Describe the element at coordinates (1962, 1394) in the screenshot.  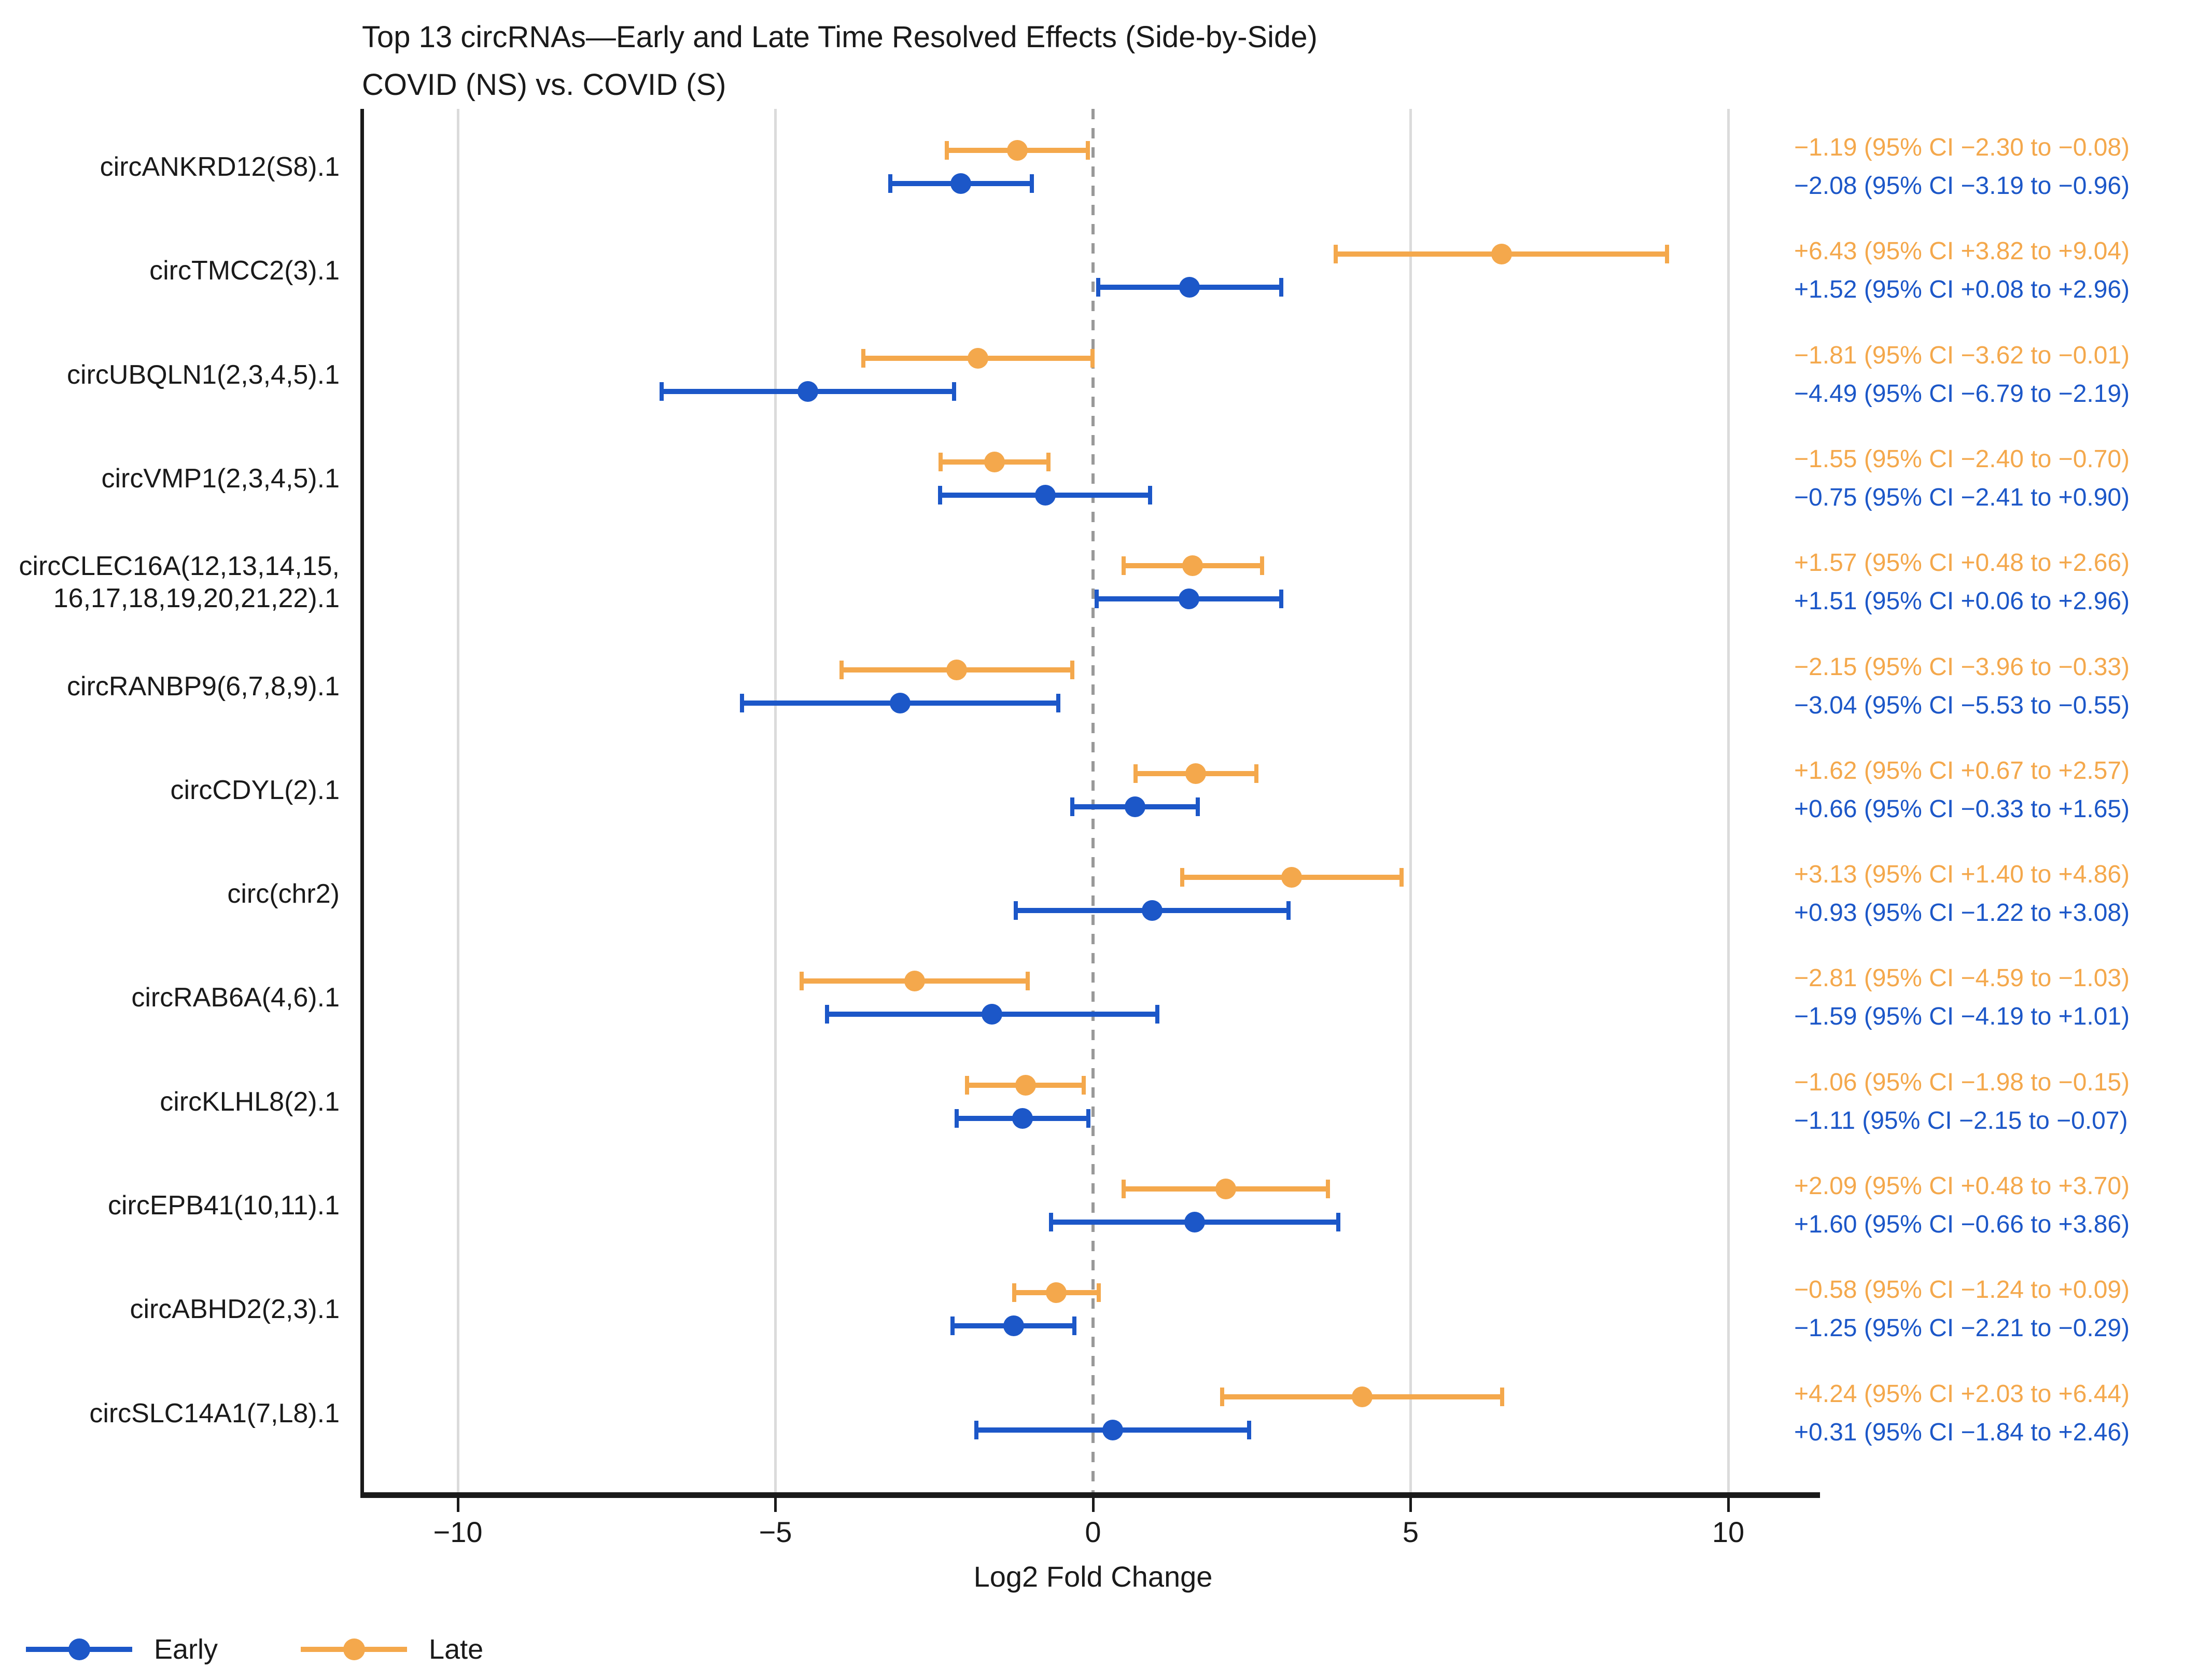
I see `late-ci-annotation: +4.24 (95% CI +2.03 to +6.44)` at that location.